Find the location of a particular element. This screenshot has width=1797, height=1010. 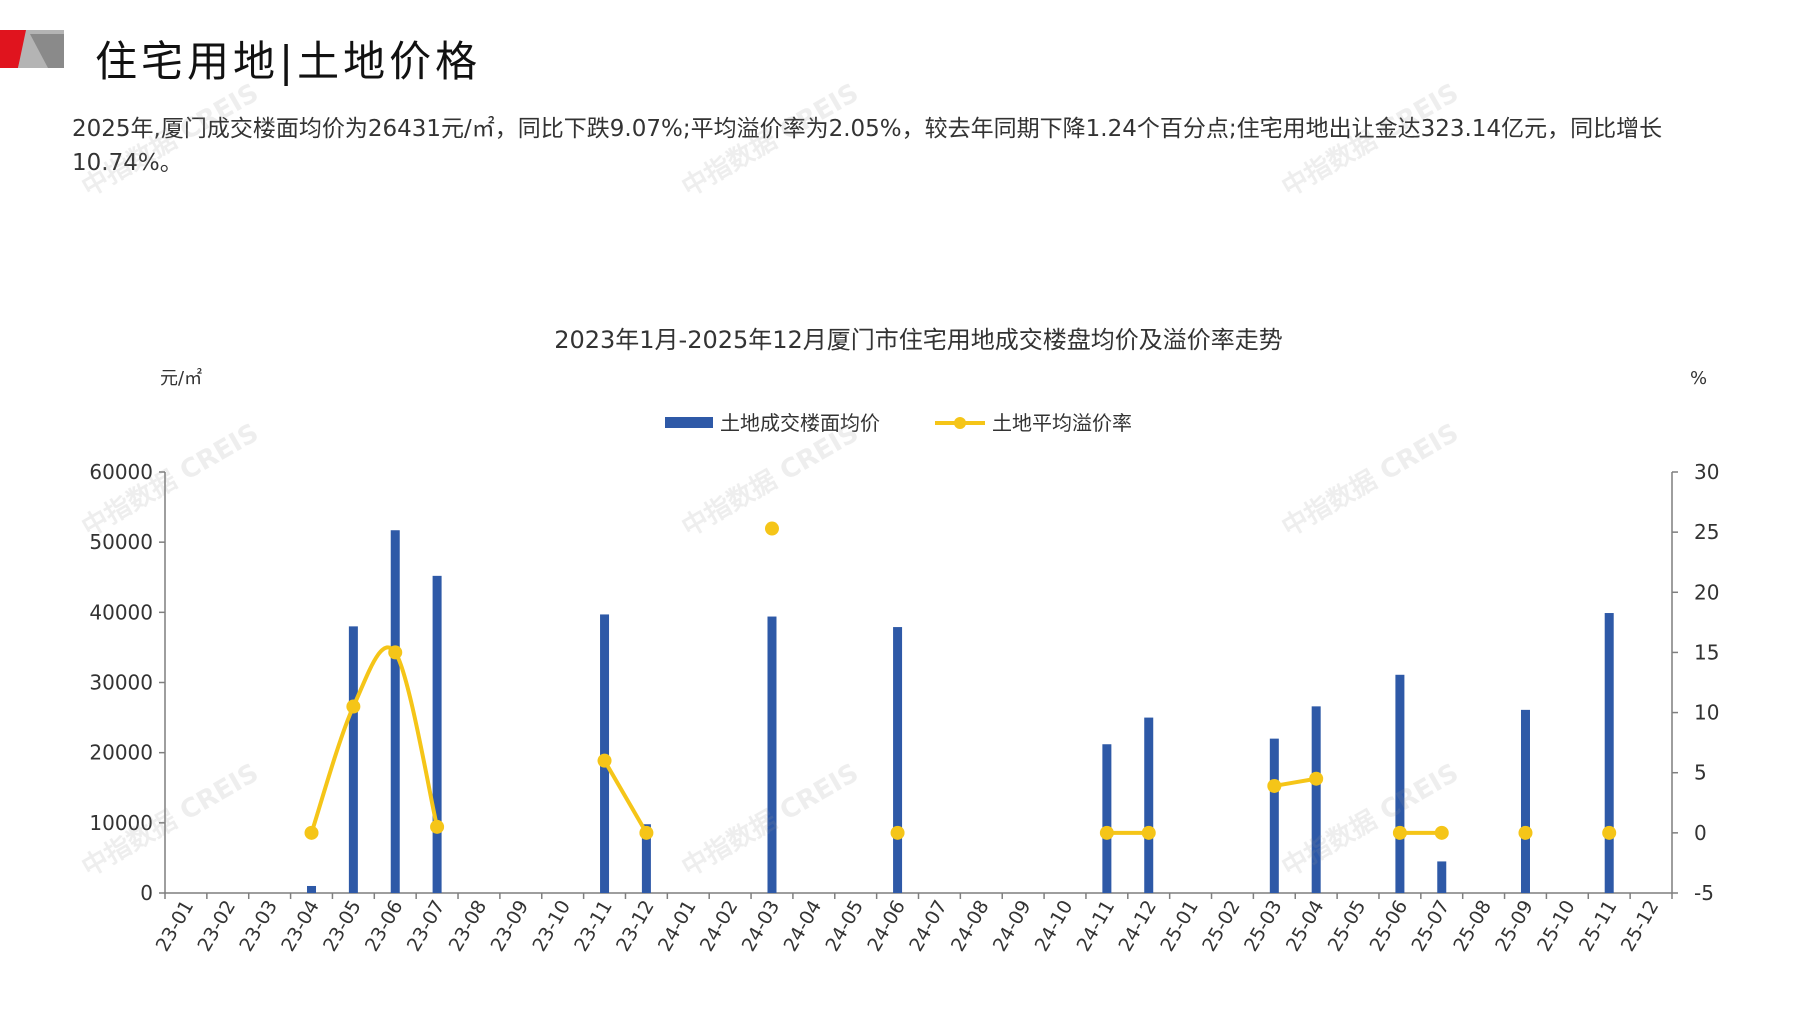

x-tick-label: 23-09 is located at coordinates (509, 926).